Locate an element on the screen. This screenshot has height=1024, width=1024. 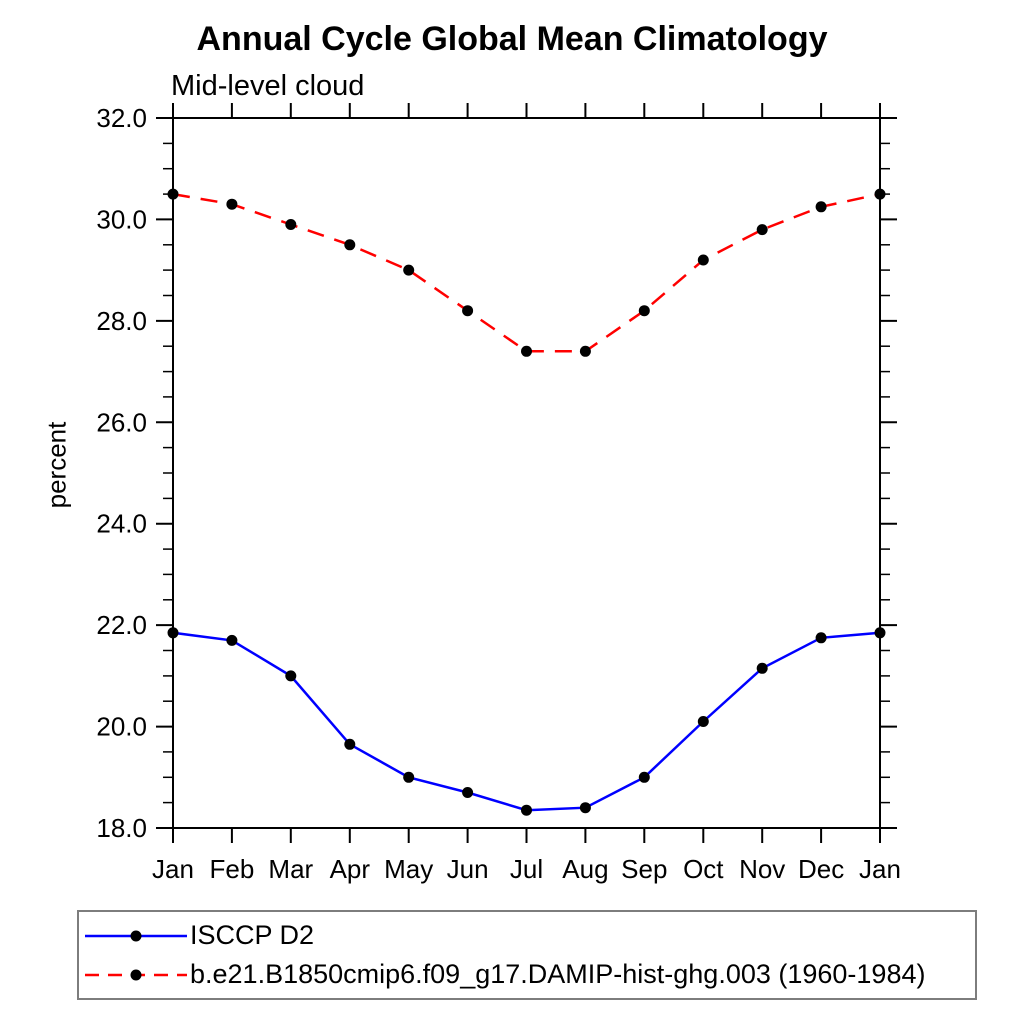
svg-text: Oct is located at coordinates (703, 869).